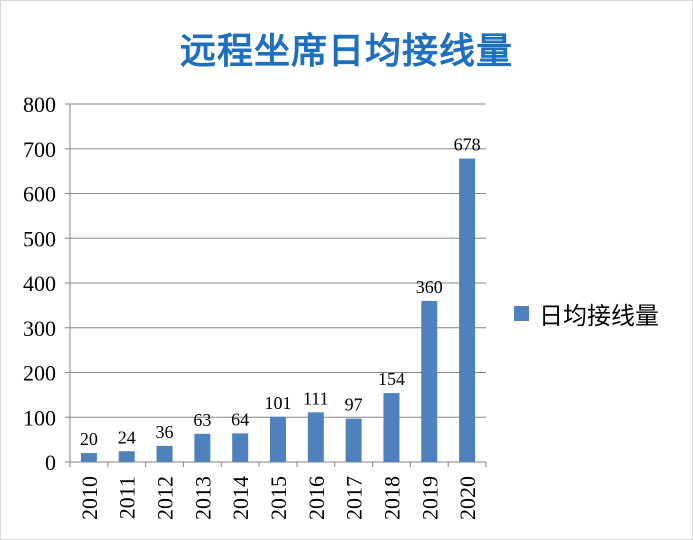  Describe the element at coordinates (39, 104) in the screenshot. I see `y-tick-label: 800` at that location.